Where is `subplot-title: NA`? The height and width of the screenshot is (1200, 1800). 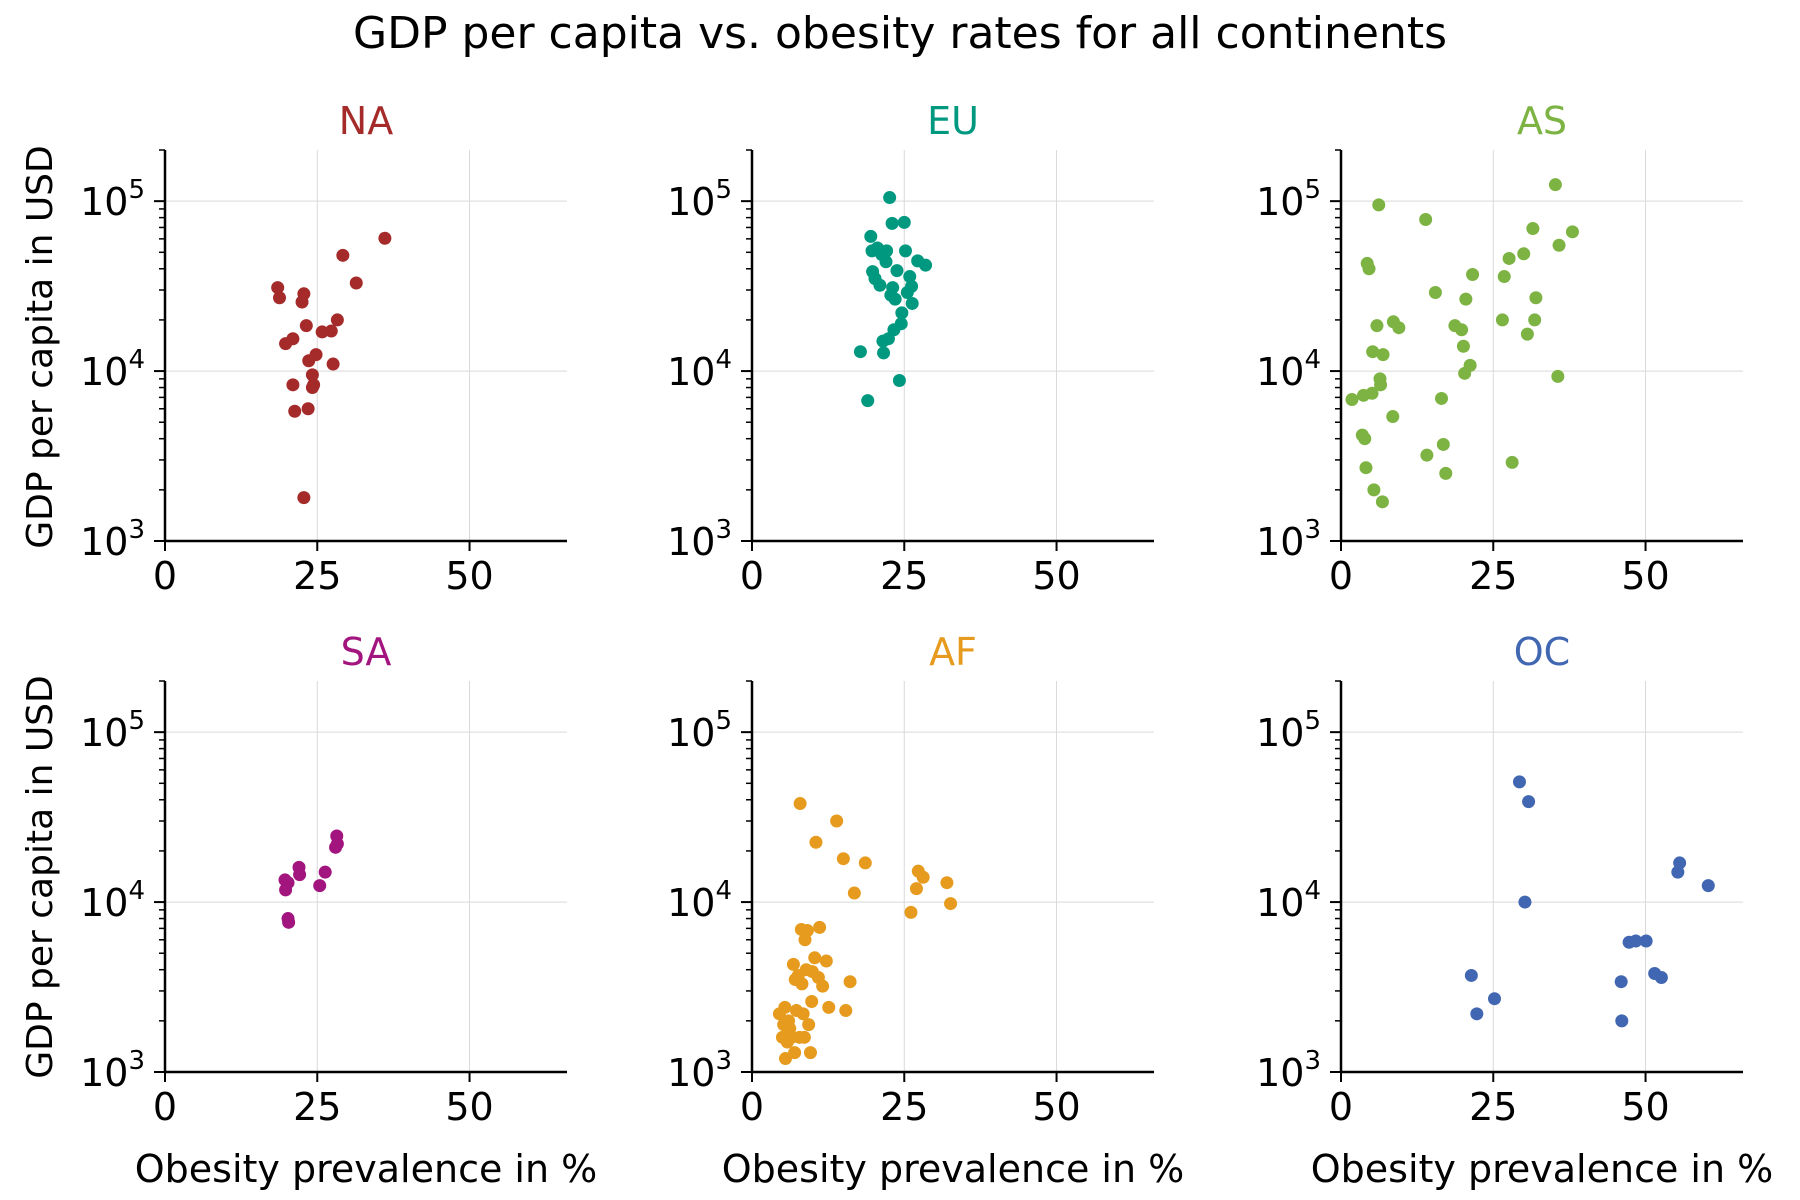 subplot-title: NA is located at coordinates (366, 121).